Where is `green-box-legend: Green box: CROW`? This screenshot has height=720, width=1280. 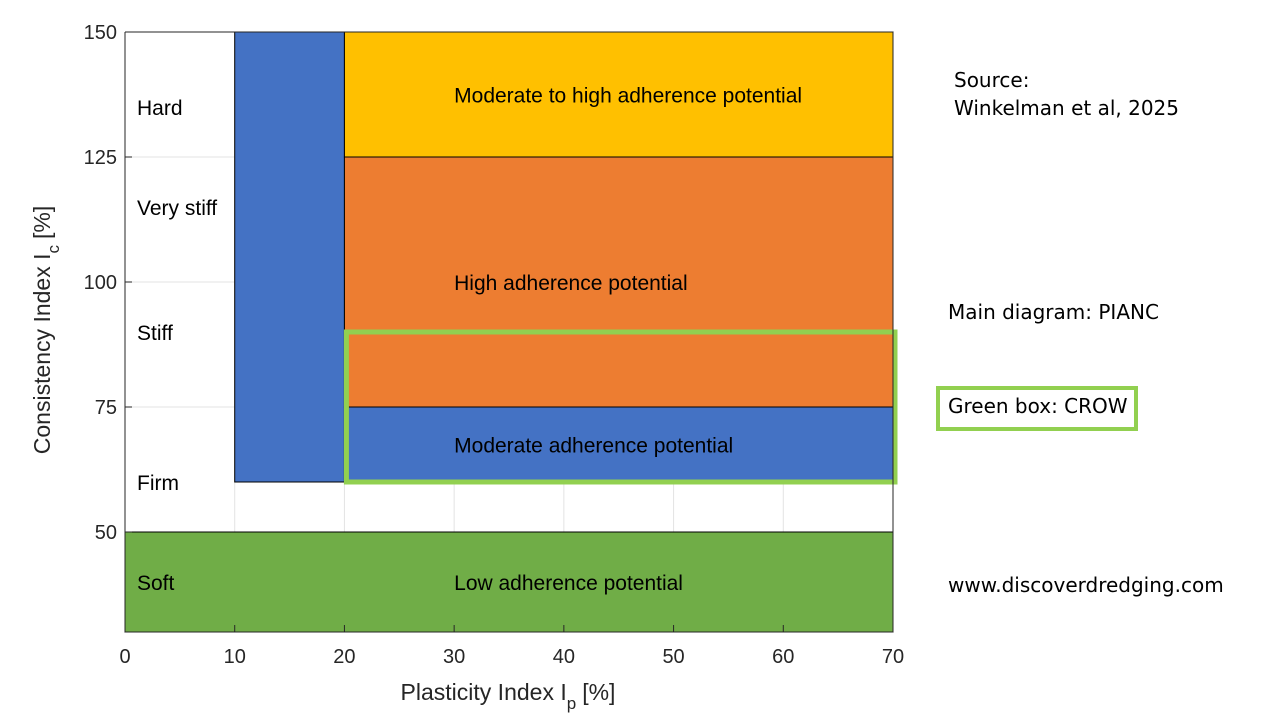 green-box-legend: Green box: CROW is located at coordinates (1037, 408).